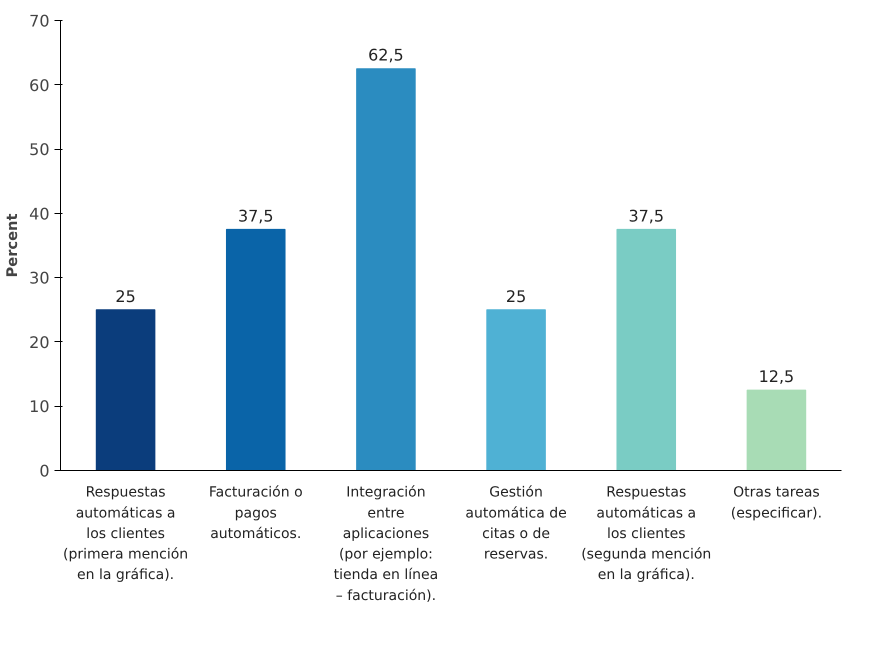 Image resolution: width=871 pixels, height=660 pixels. I want to click on y-tick-label: 0, so click(44, 471).